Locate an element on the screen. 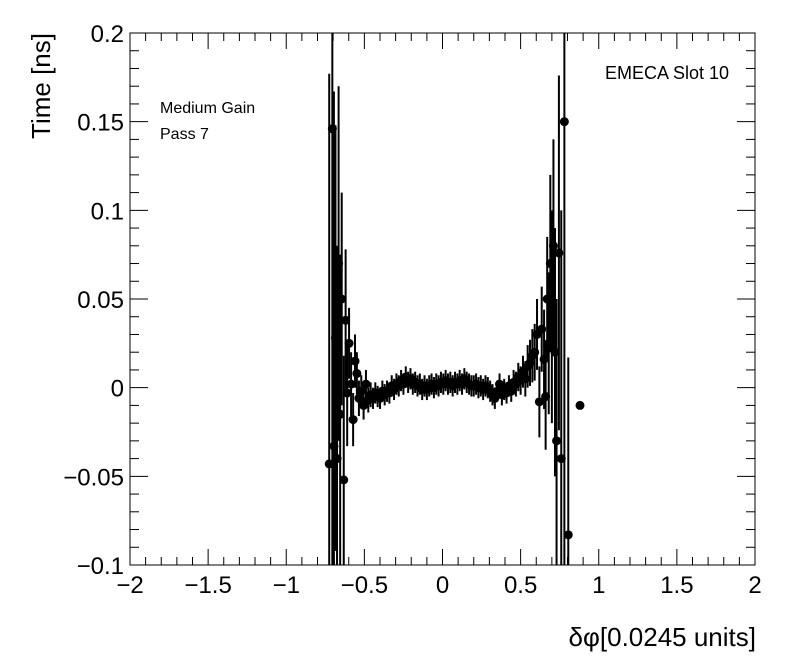  slot-annotation: EMECA Slot 10 is located at coordinates (667, 73).